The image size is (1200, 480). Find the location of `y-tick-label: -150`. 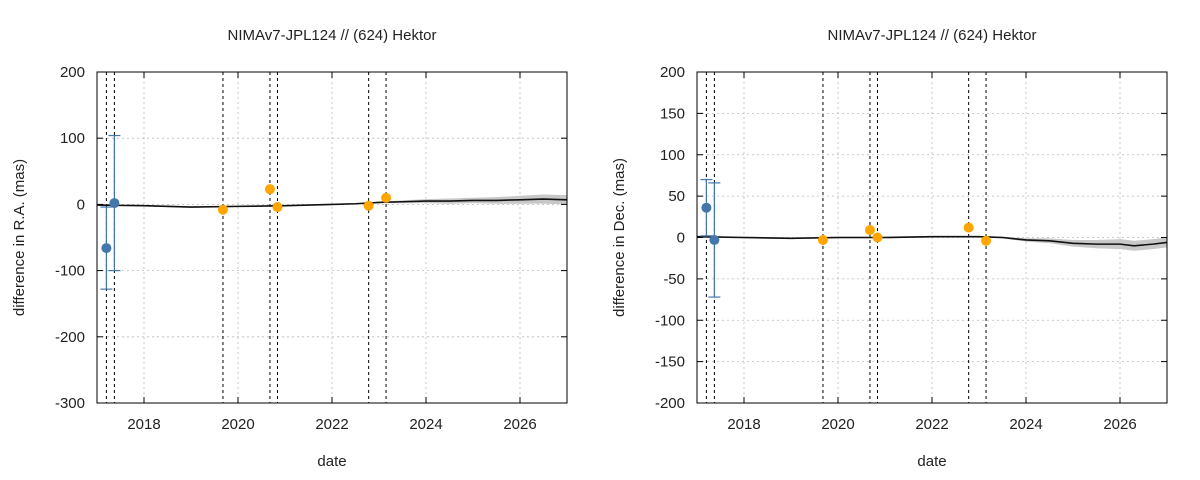

y-tick-label: -150 is located at coordinates (670, 362).